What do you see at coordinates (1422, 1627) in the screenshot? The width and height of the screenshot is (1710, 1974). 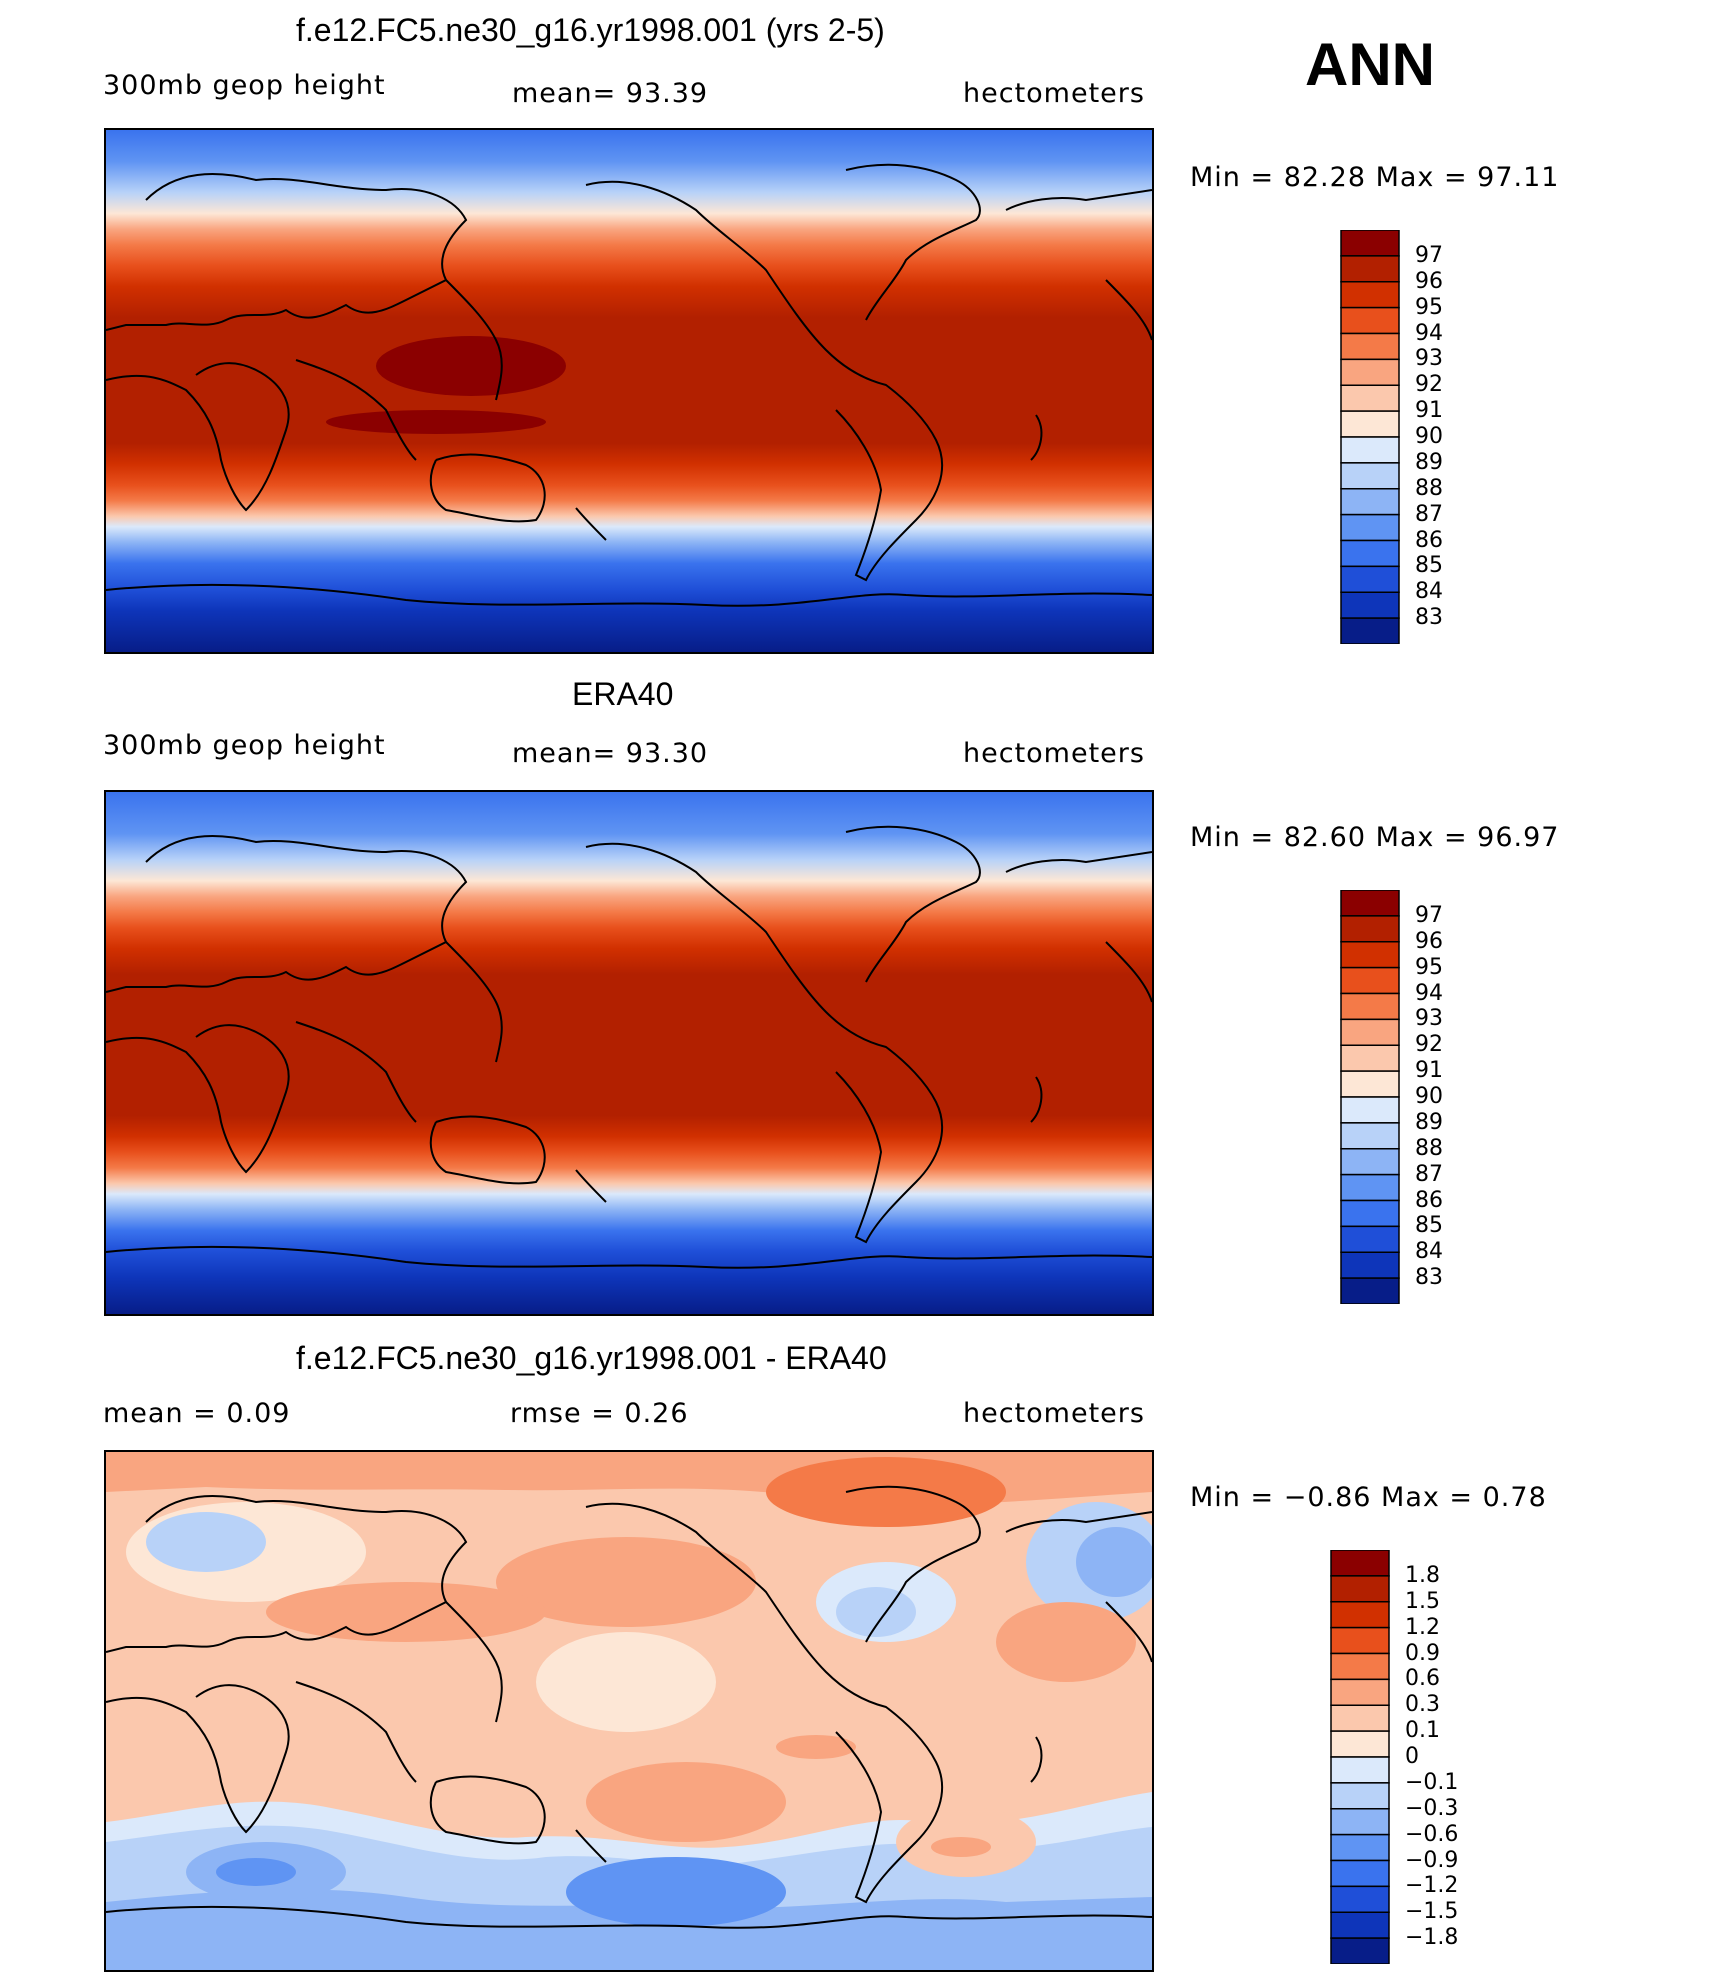 I see `colorbar-label: 1.2` at bounding box center [1422, 1627].